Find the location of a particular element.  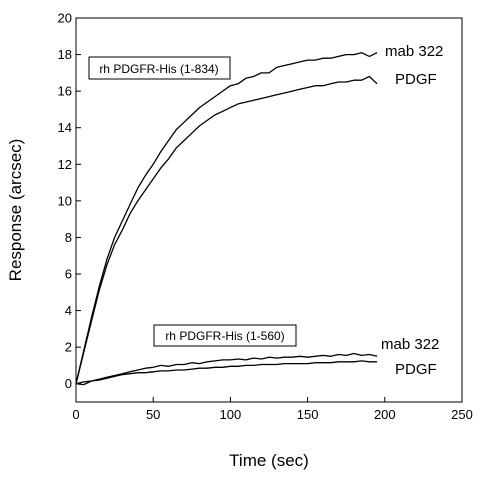

annotation-560: rh PDGFR-His (1-560) is located at coordinates (224, 336).